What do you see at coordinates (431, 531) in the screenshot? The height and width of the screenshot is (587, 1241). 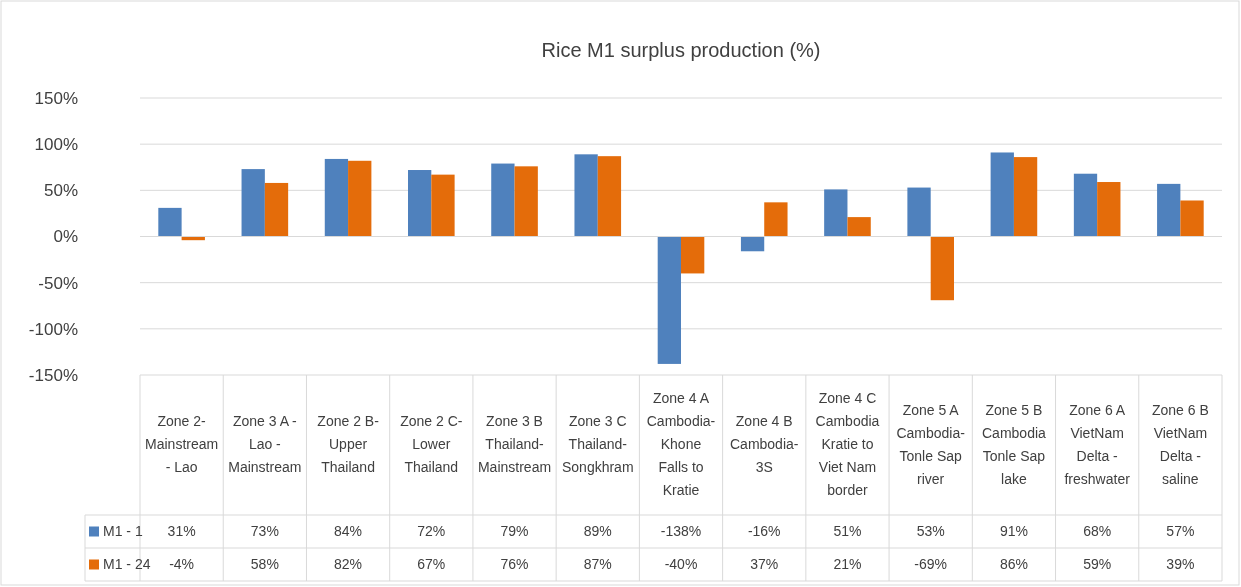 I see `data-label: 72%` at bounding box center [431, 531].